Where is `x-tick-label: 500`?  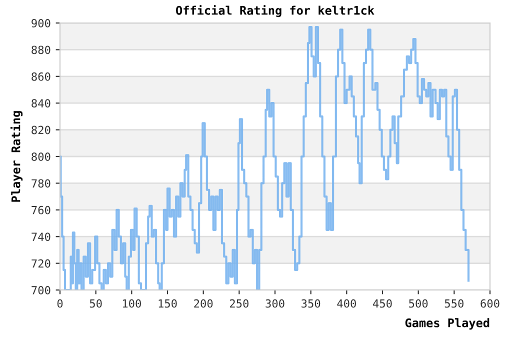 x-tick-label: 500 is located at coordinates (418, 303).